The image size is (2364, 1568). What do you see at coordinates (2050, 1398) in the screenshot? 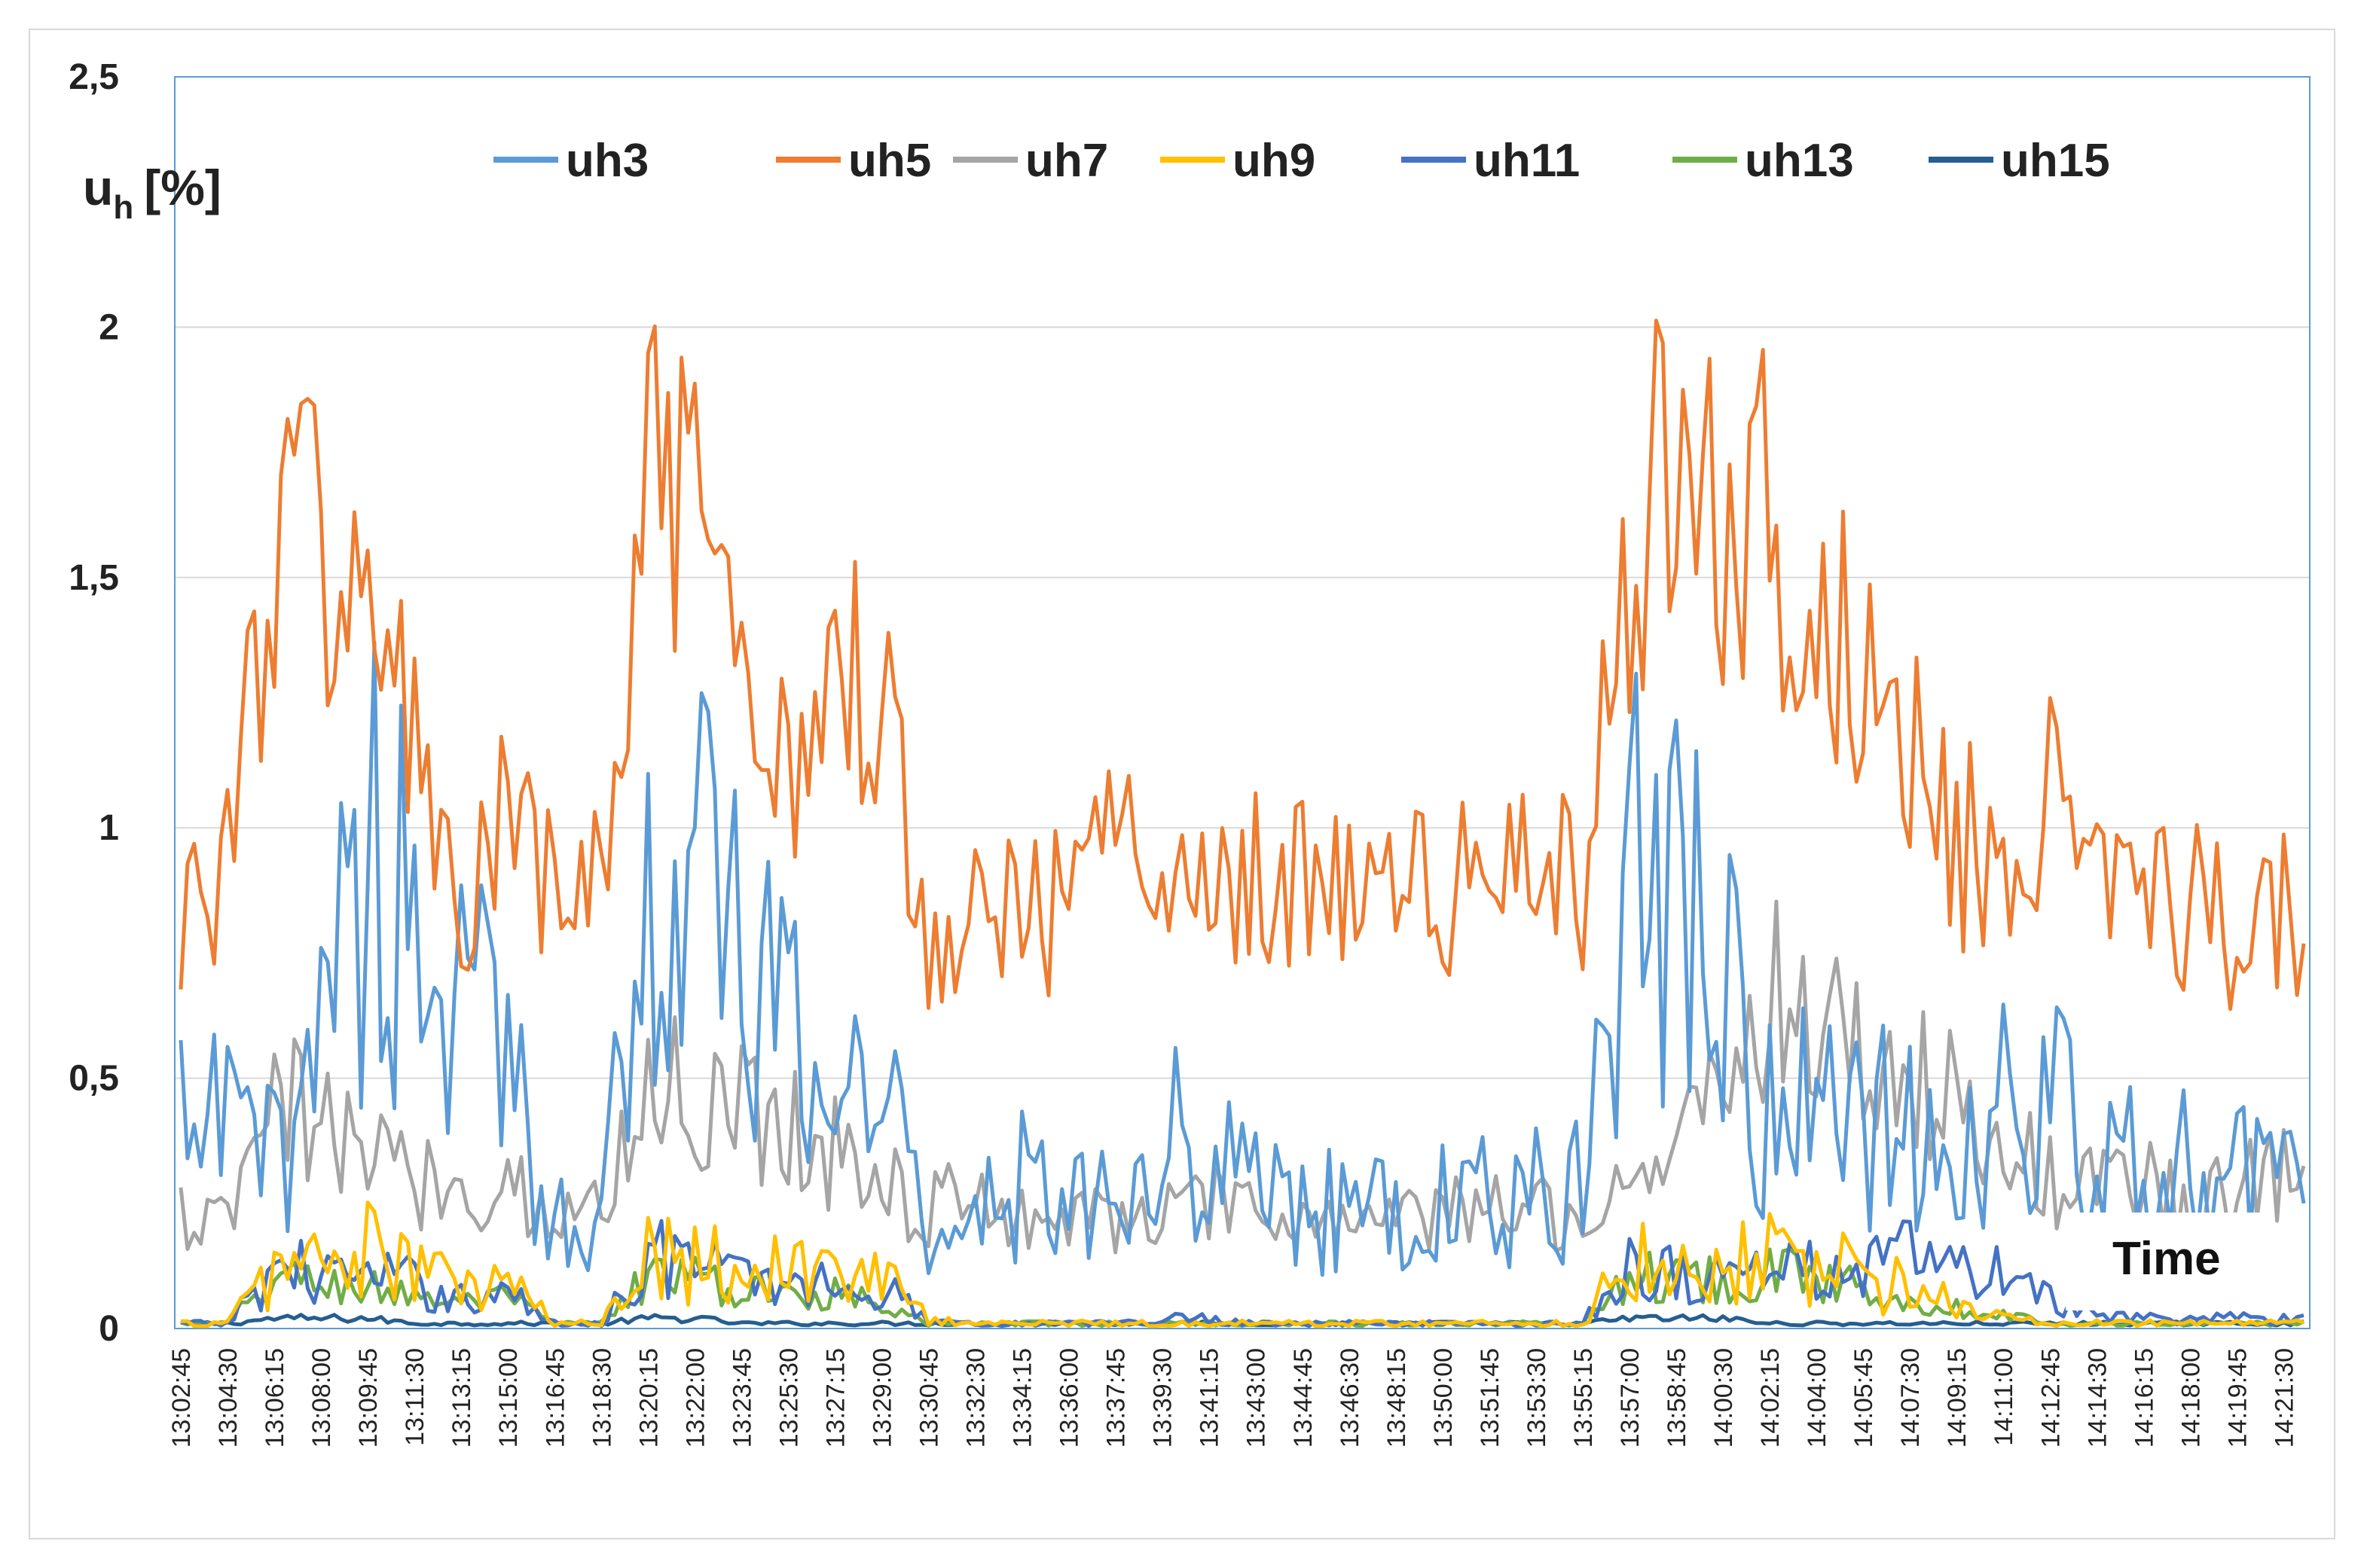
I see `x-tick-label: 14:12:45` at bounding box center [2050, 1398].